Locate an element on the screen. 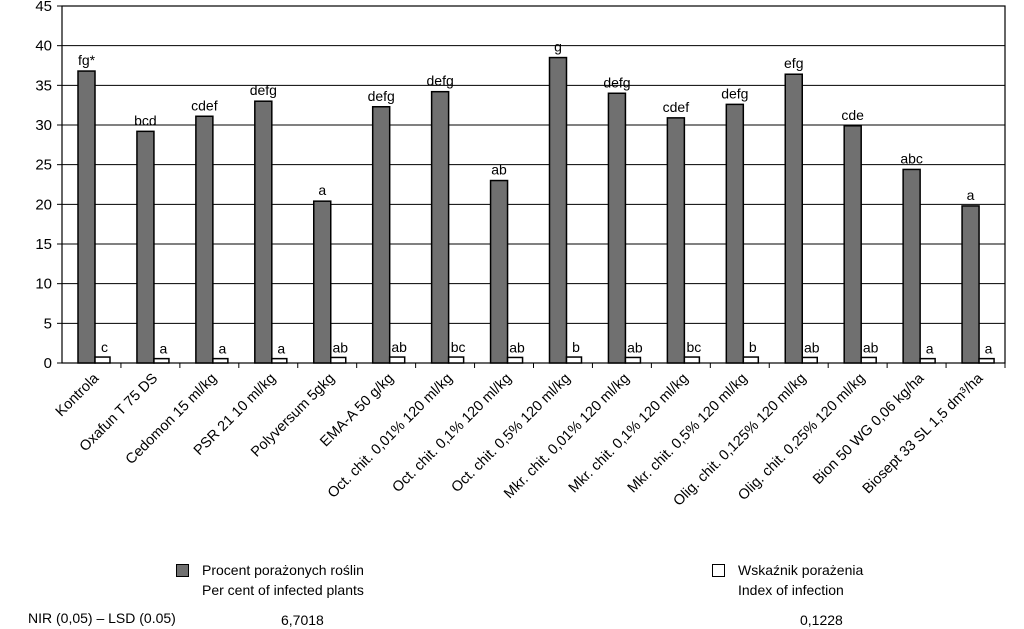 This screenshot has width=1024, height=629. category-label: Biosept 33 SL 1,5 dm³/ha is located at coordinates (923, 433).